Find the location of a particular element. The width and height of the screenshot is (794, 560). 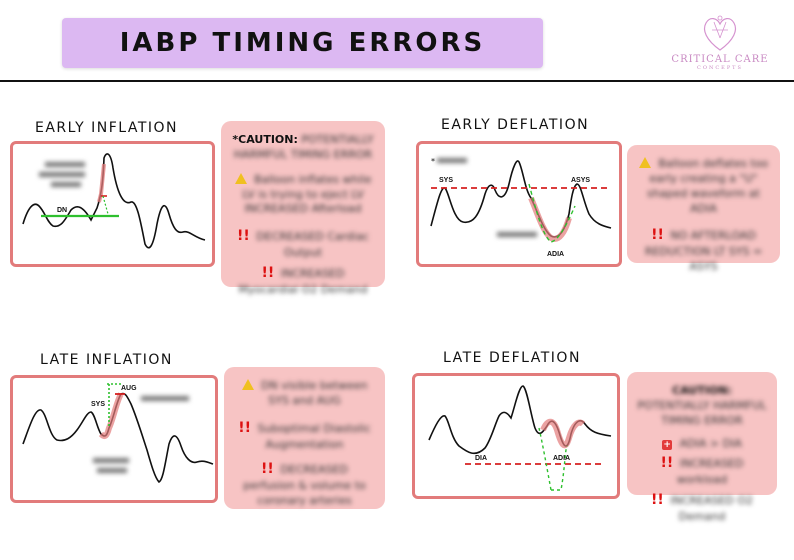

logo-subtitle: CONCEPTS is located at coordinates (720, 68).